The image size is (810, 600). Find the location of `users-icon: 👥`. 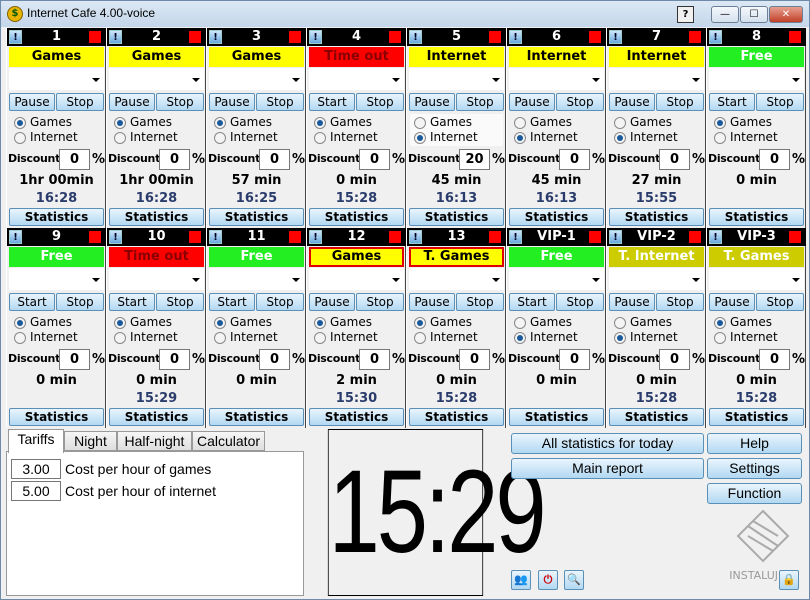

users-icon: 👥 is located at coordinates (521, 580).